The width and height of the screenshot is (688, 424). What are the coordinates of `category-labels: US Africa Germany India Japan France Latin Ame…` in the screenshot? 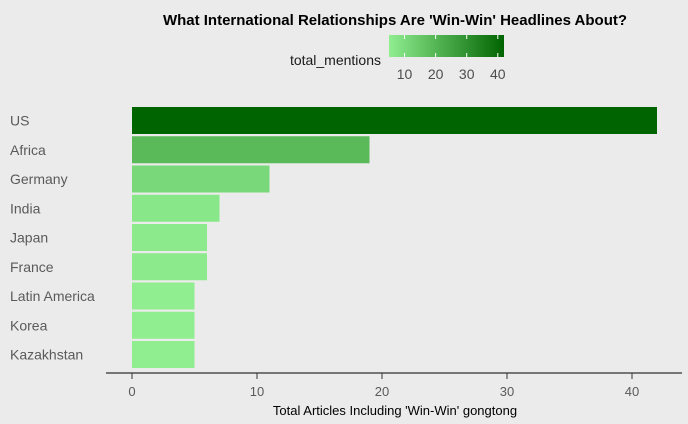 It's located at (52, 238).